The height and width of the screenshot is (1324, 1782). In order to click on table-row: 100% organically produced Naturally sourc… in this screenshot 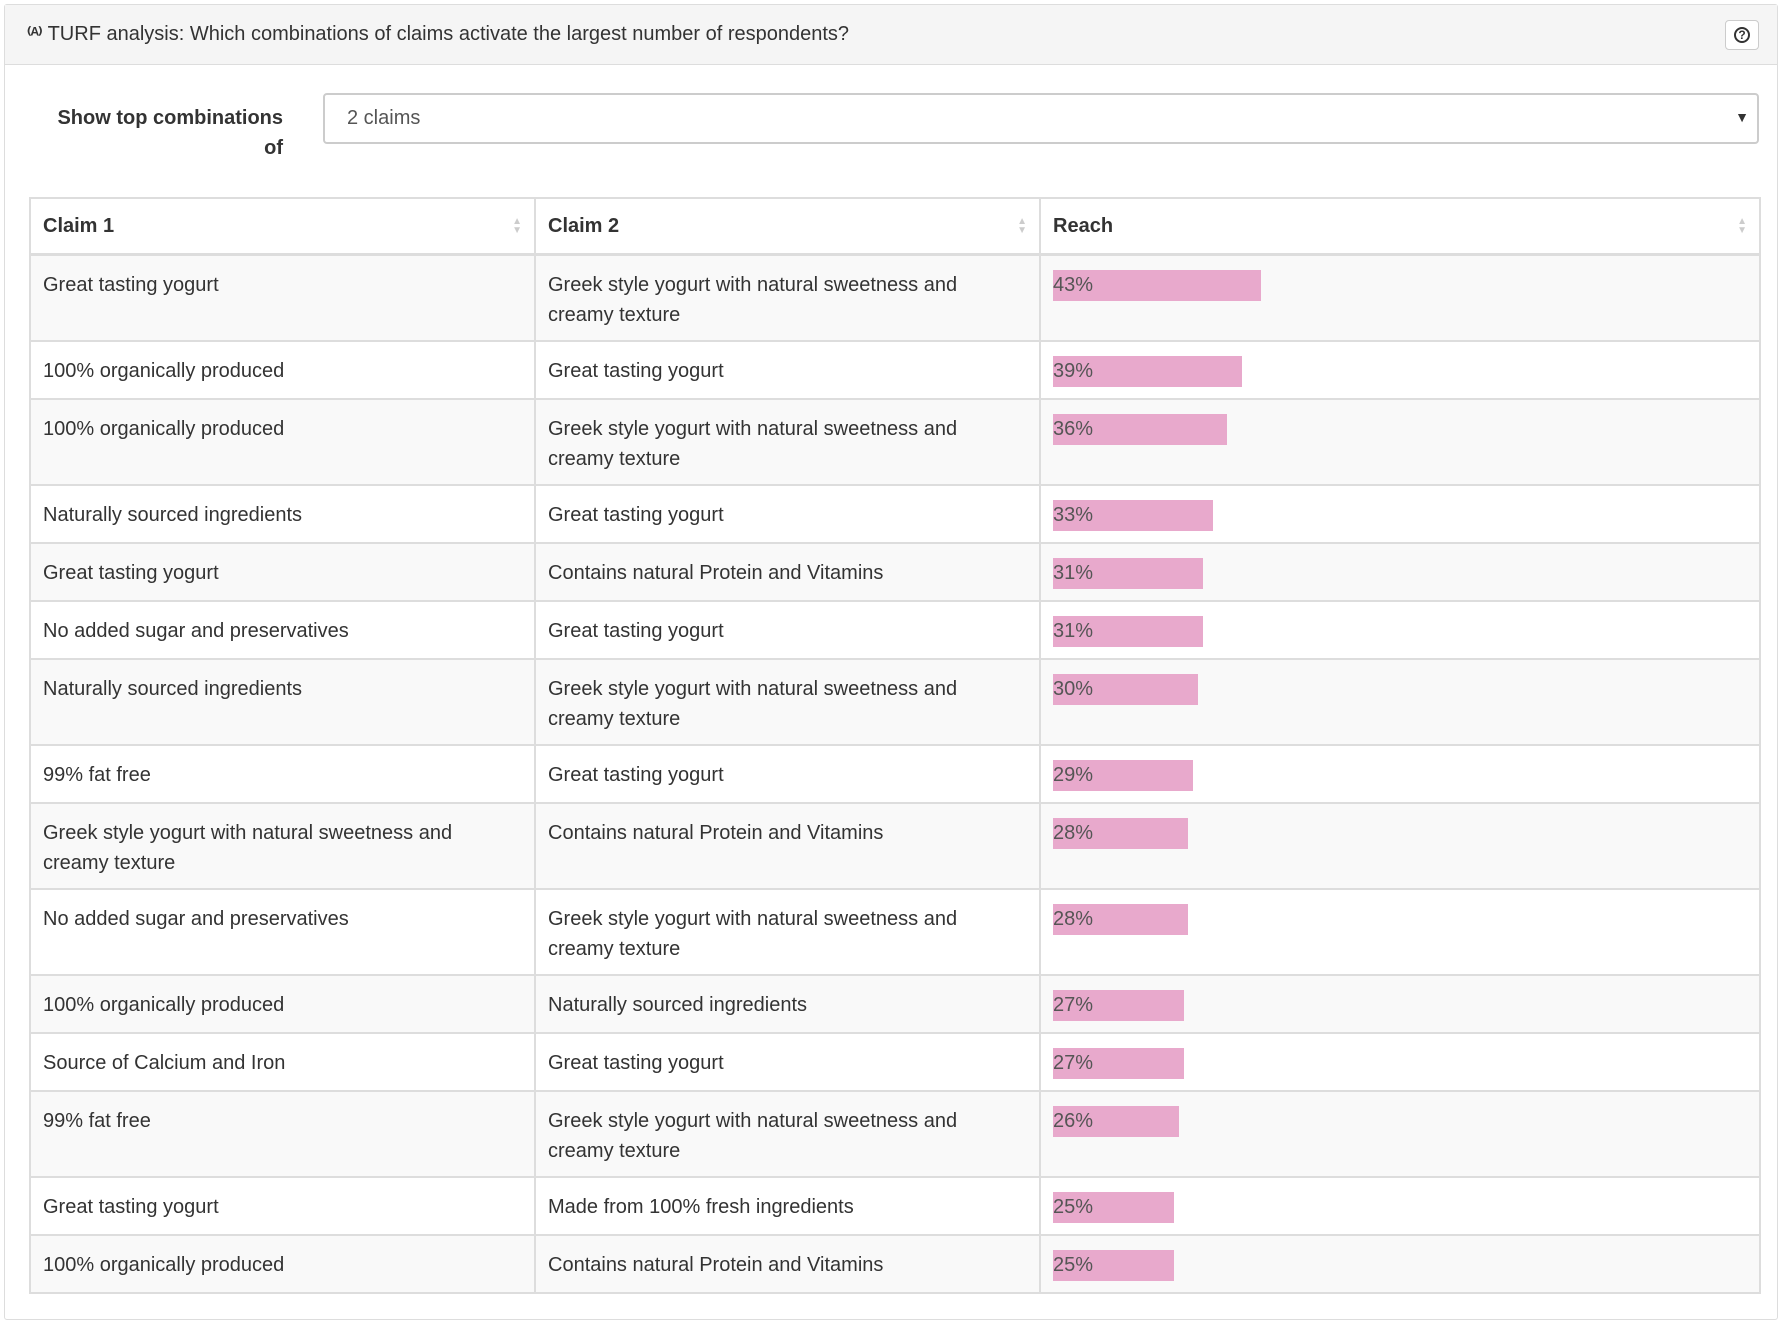, I will do `click(895, 1004)`.